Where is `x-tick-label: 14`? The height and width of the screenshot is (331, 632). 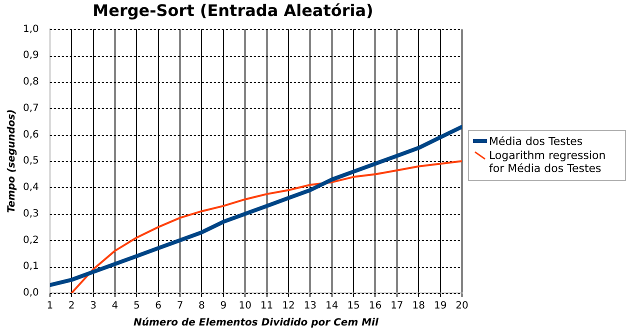 x-tick-label: 14 is located at coordinates (331, 306).